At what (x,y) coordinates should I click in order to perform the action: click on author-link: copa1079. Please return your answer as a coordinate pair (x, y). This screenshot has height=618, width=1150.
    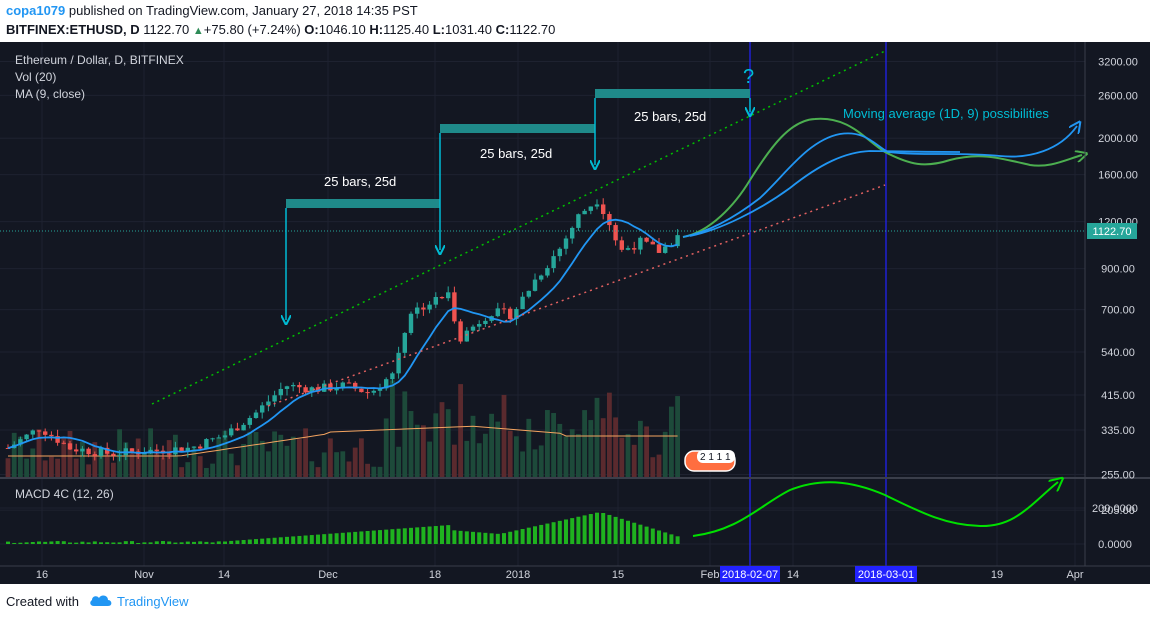
    Looking at the image, I should click on (36, 10).